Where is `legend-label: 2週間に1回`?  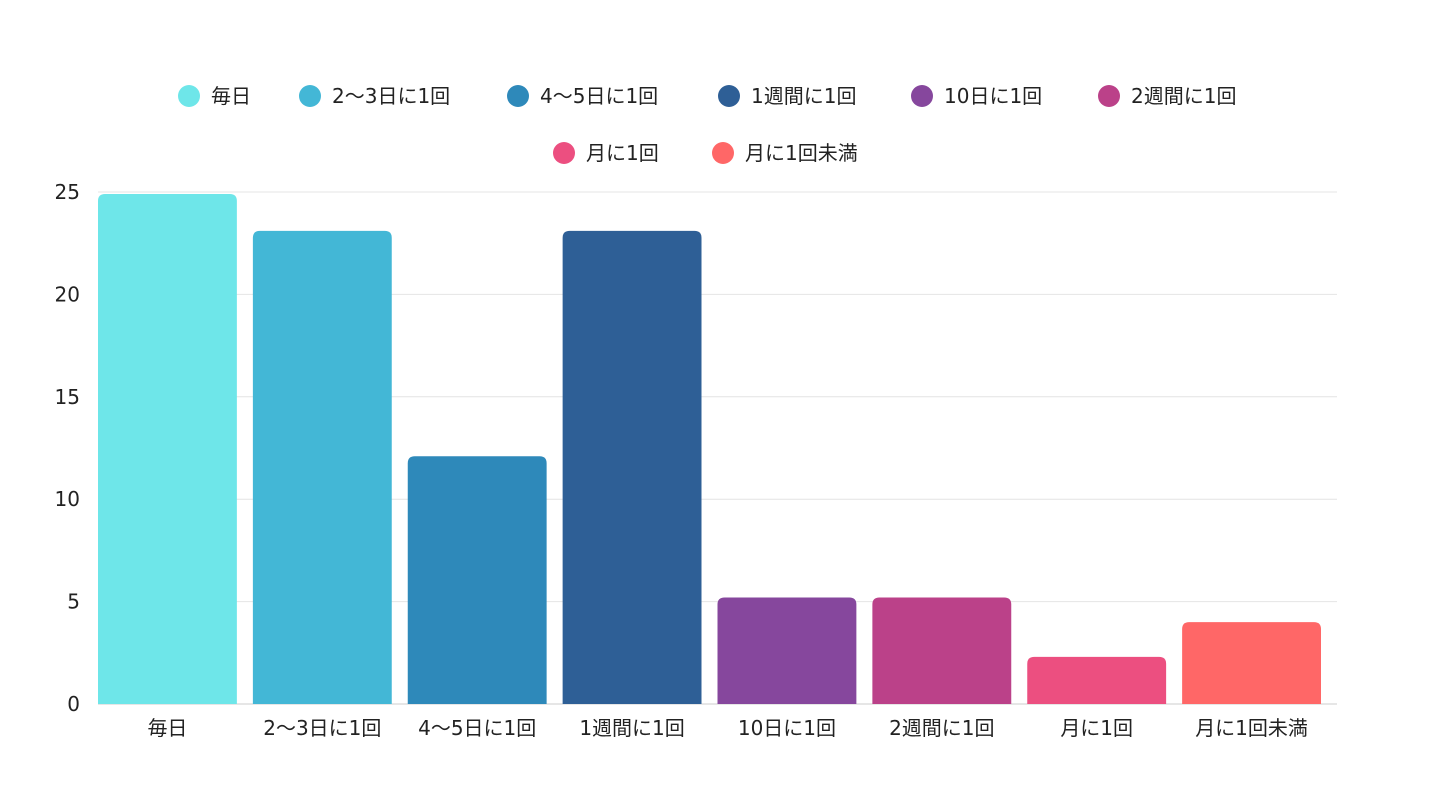
legend-label: 2週間に1回 is located at coordinates (1183, 96).